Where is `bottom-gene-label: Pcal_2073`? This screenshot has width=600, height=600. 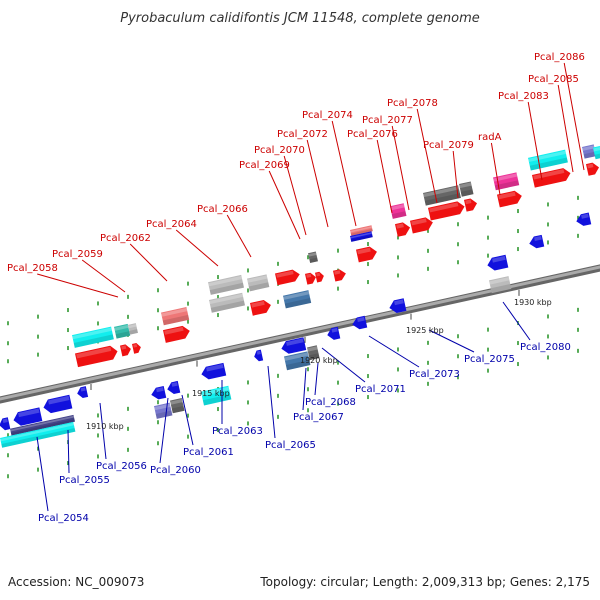 bottom-gene-label: Pcal_2073 is located at coordinates (434, 374).